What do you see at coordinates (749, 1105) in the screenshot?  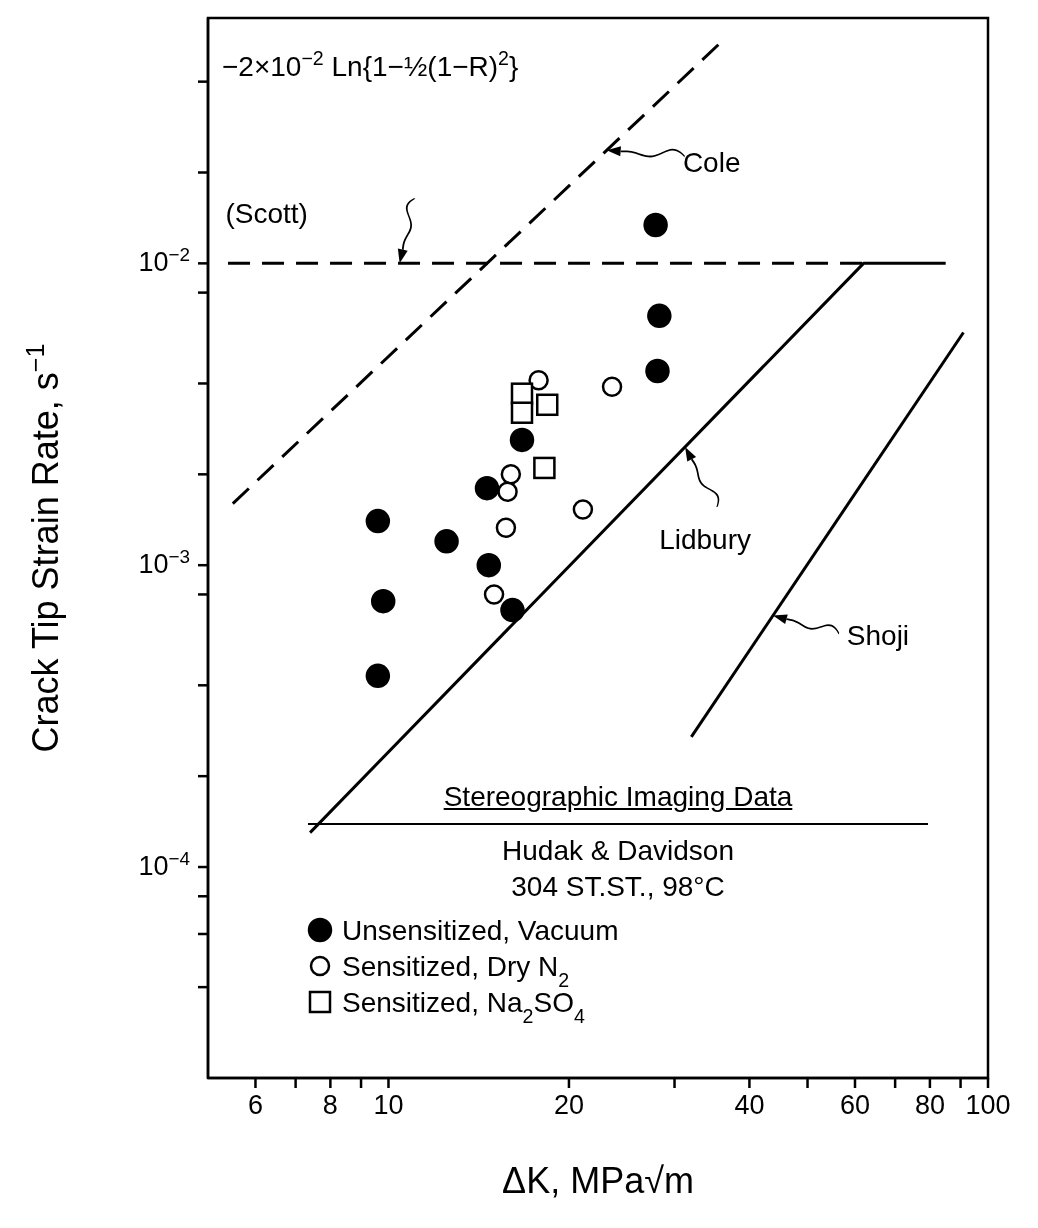 I see `x-tick-label: 40` at bounding box center [749, 1105].